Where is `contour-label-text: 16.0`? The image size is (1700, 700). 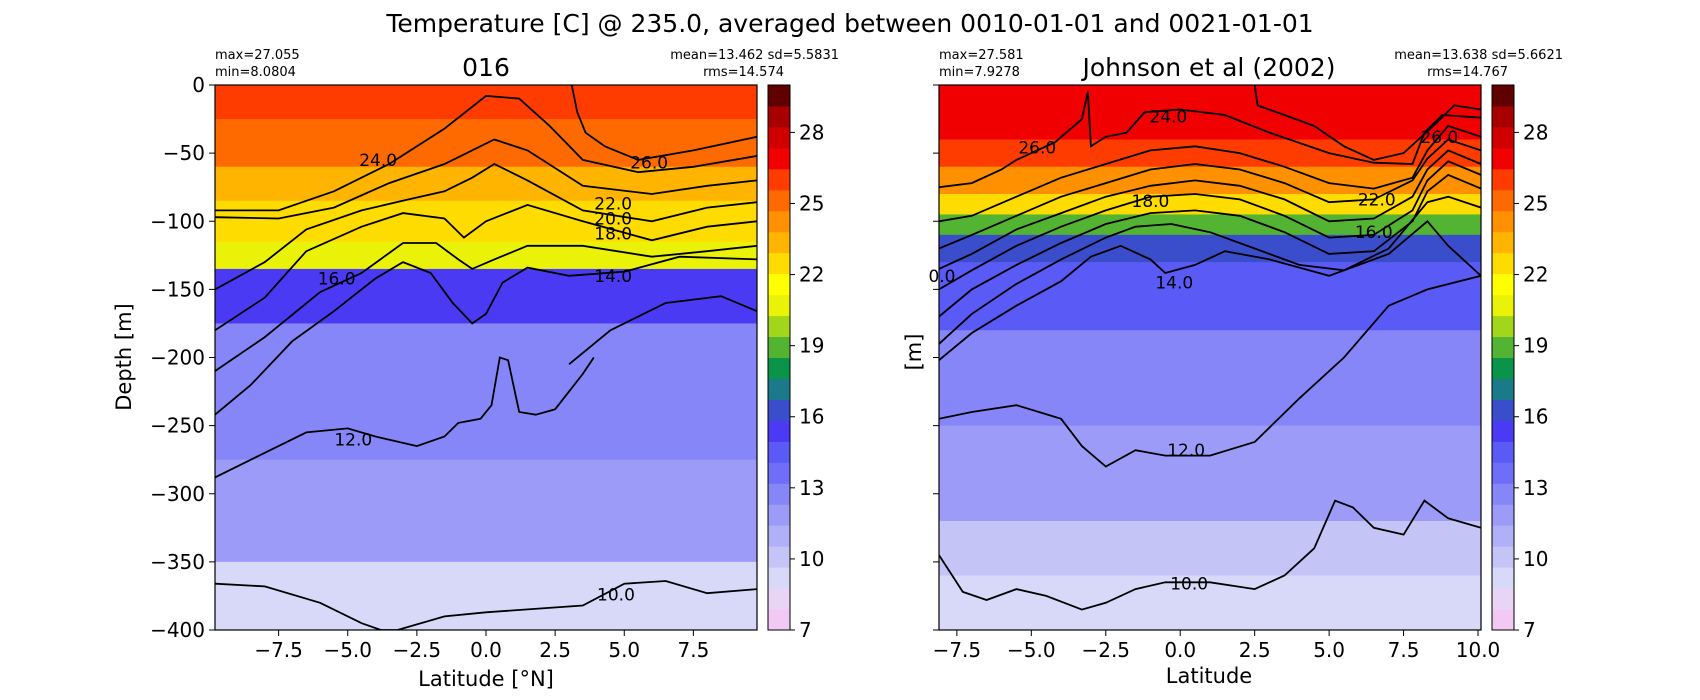 contour-label-text: 16.0 is located at coordinates (1374, 233).